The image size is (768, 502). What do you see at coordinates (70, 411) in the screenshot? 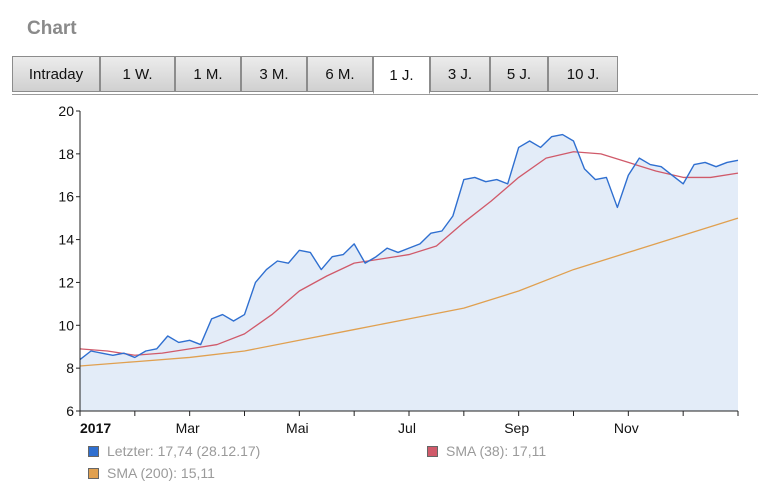
I see `y-tick-label: 6` at bounding box center [70, 411].